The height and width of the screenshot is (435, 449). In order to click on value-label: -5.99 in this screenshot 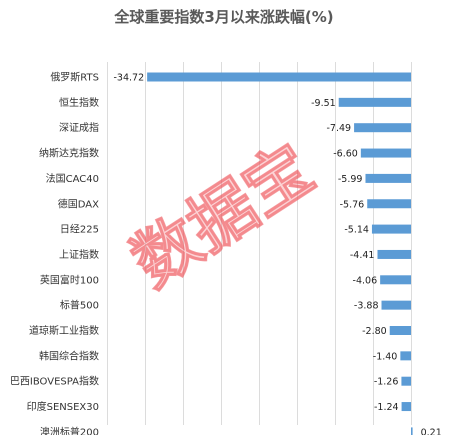, I will do `click(350, 179)`.